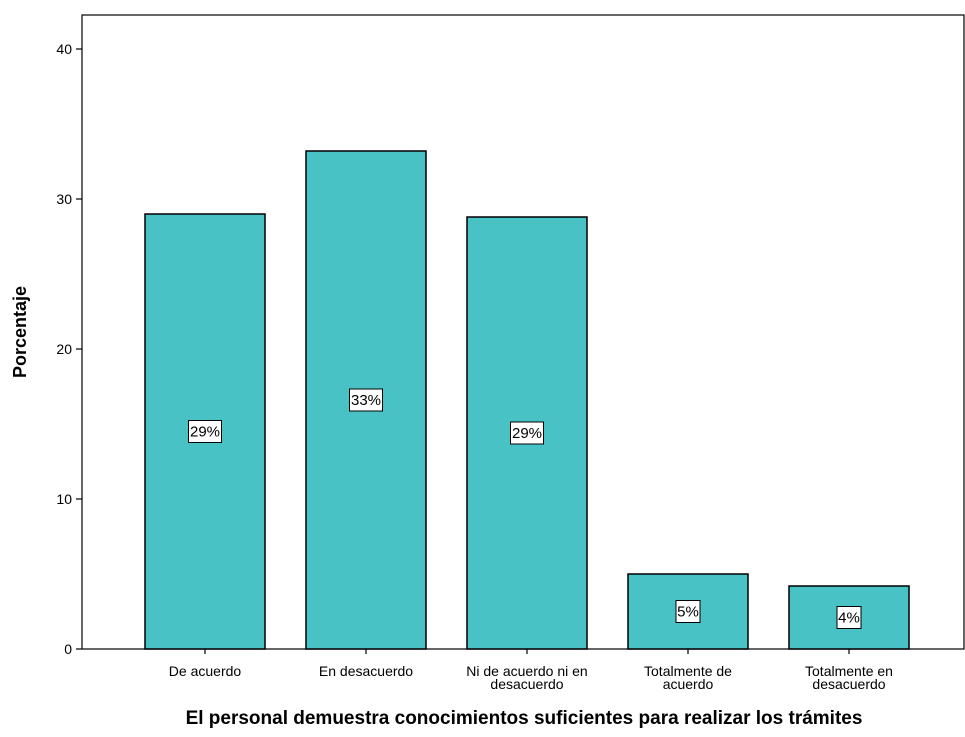  I want to click on y-axis: 0 10 20 30 40, so click(69, 349).